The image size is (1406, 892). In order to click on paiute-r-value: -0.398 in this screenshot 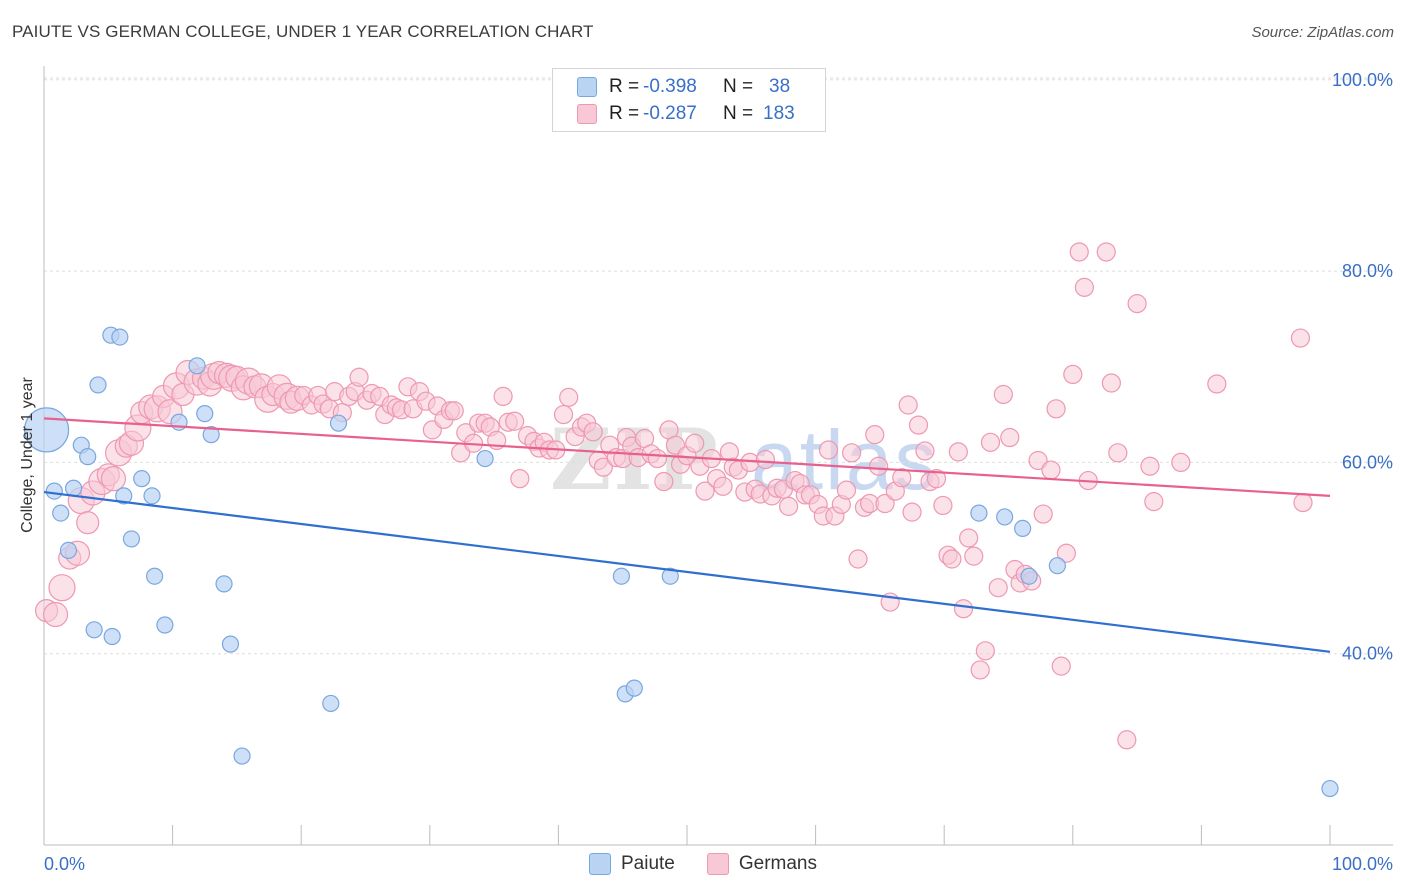, I will do `click(670, 86)`.